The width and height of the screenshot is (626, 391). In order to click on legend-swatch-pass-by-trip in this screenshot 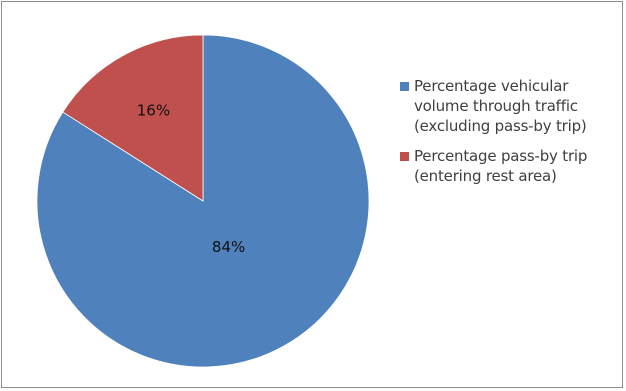, I will do `click(404, 156)`.